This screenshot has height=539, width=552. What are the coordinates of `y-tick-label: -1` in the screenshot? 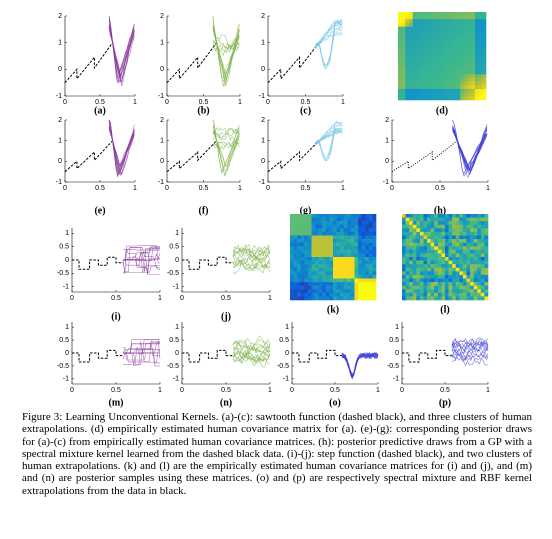 It's located at (262, 182).